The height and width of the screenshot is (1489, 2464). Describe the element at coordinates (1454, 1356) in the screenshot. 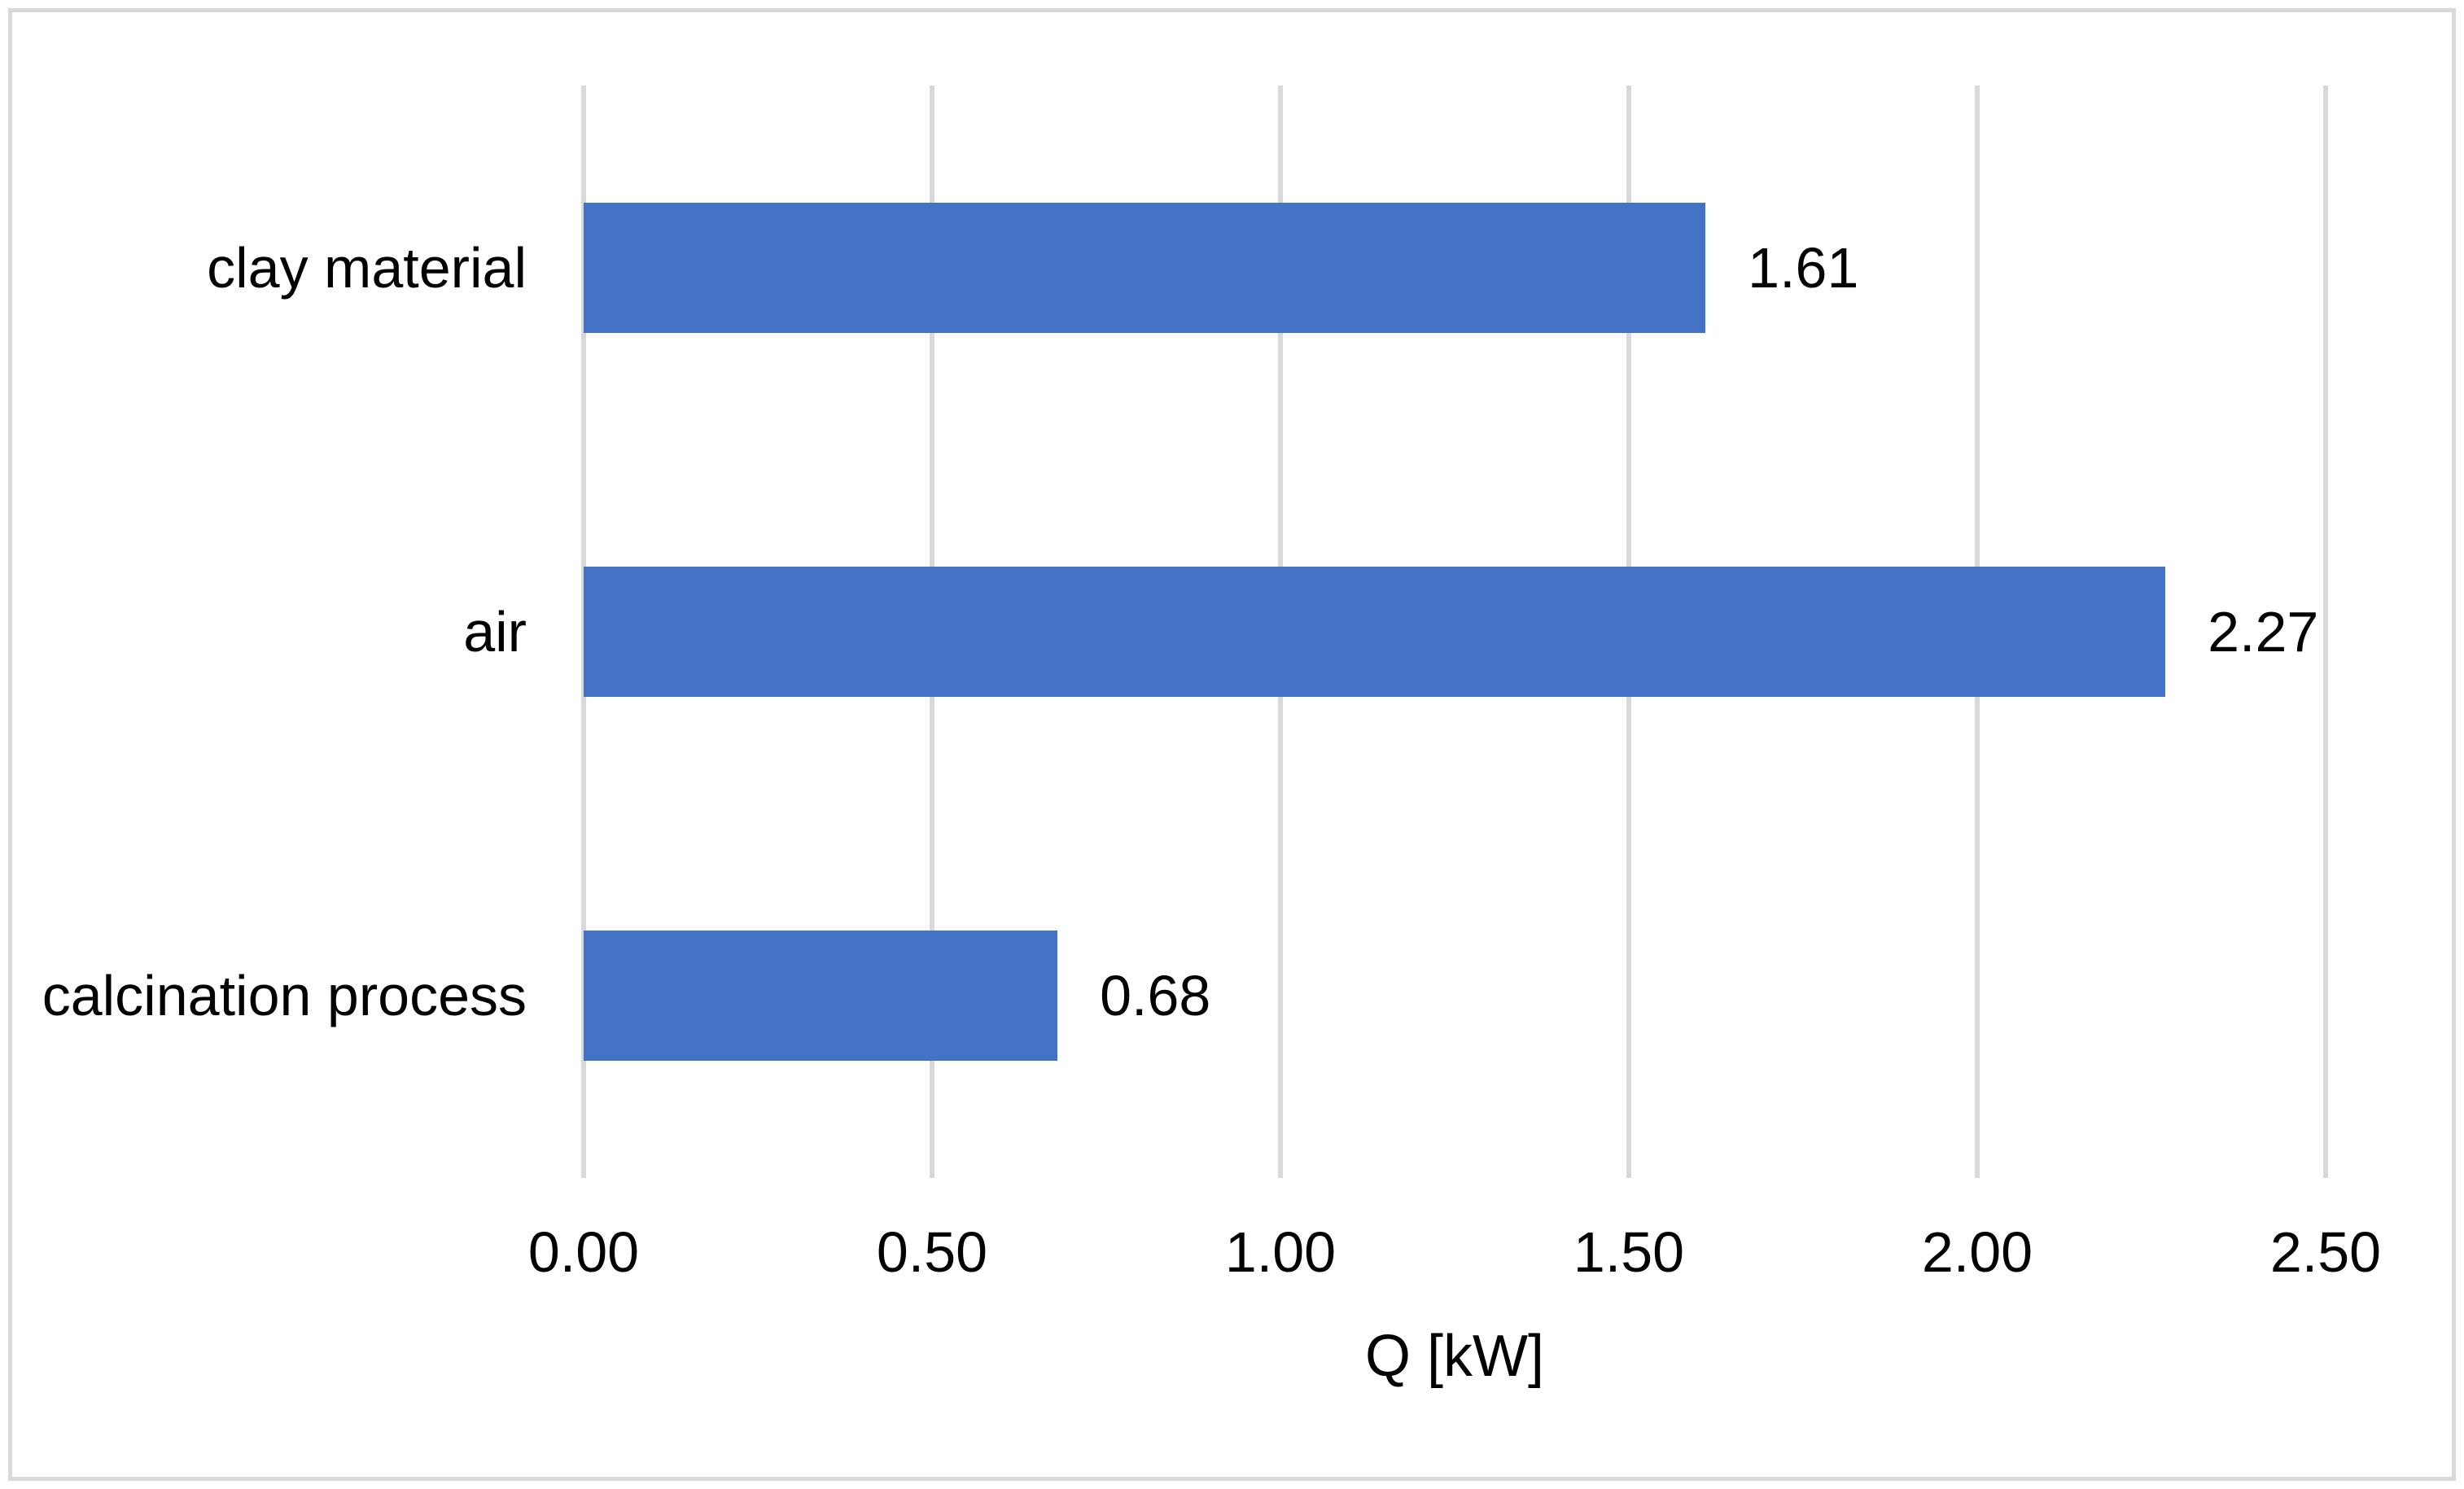

I see `x-axis-title: Q [kW]` at that location.